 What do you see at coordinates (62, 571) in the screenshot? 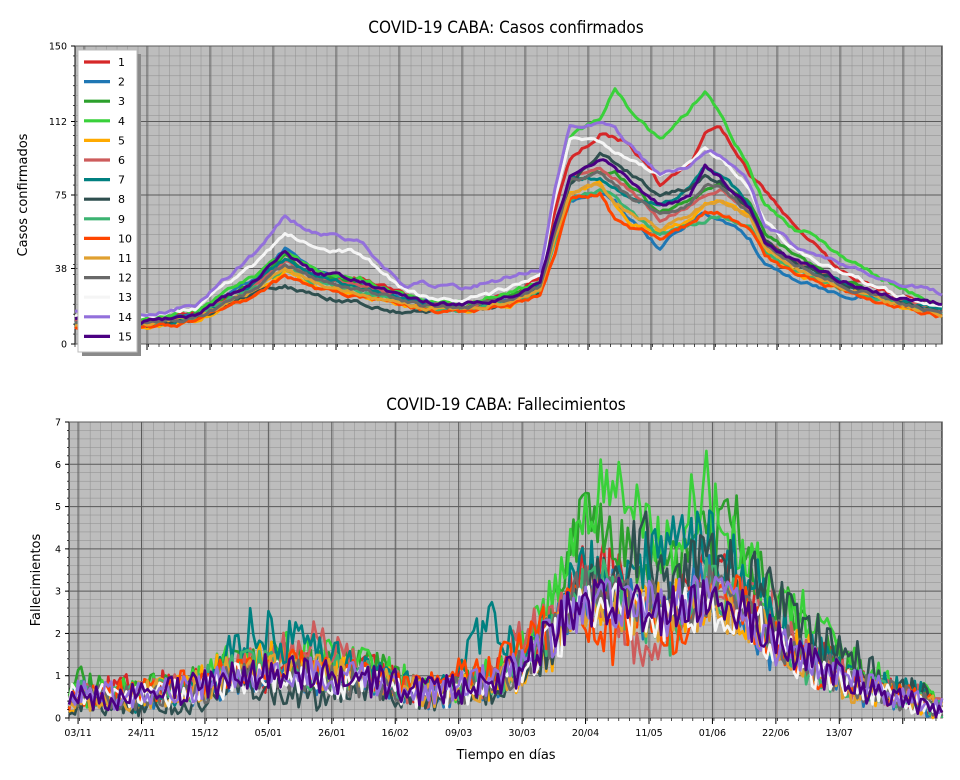
I see `y-axis: 0 1 2 3 4 5 6 7` at bounding box center [62, 571].